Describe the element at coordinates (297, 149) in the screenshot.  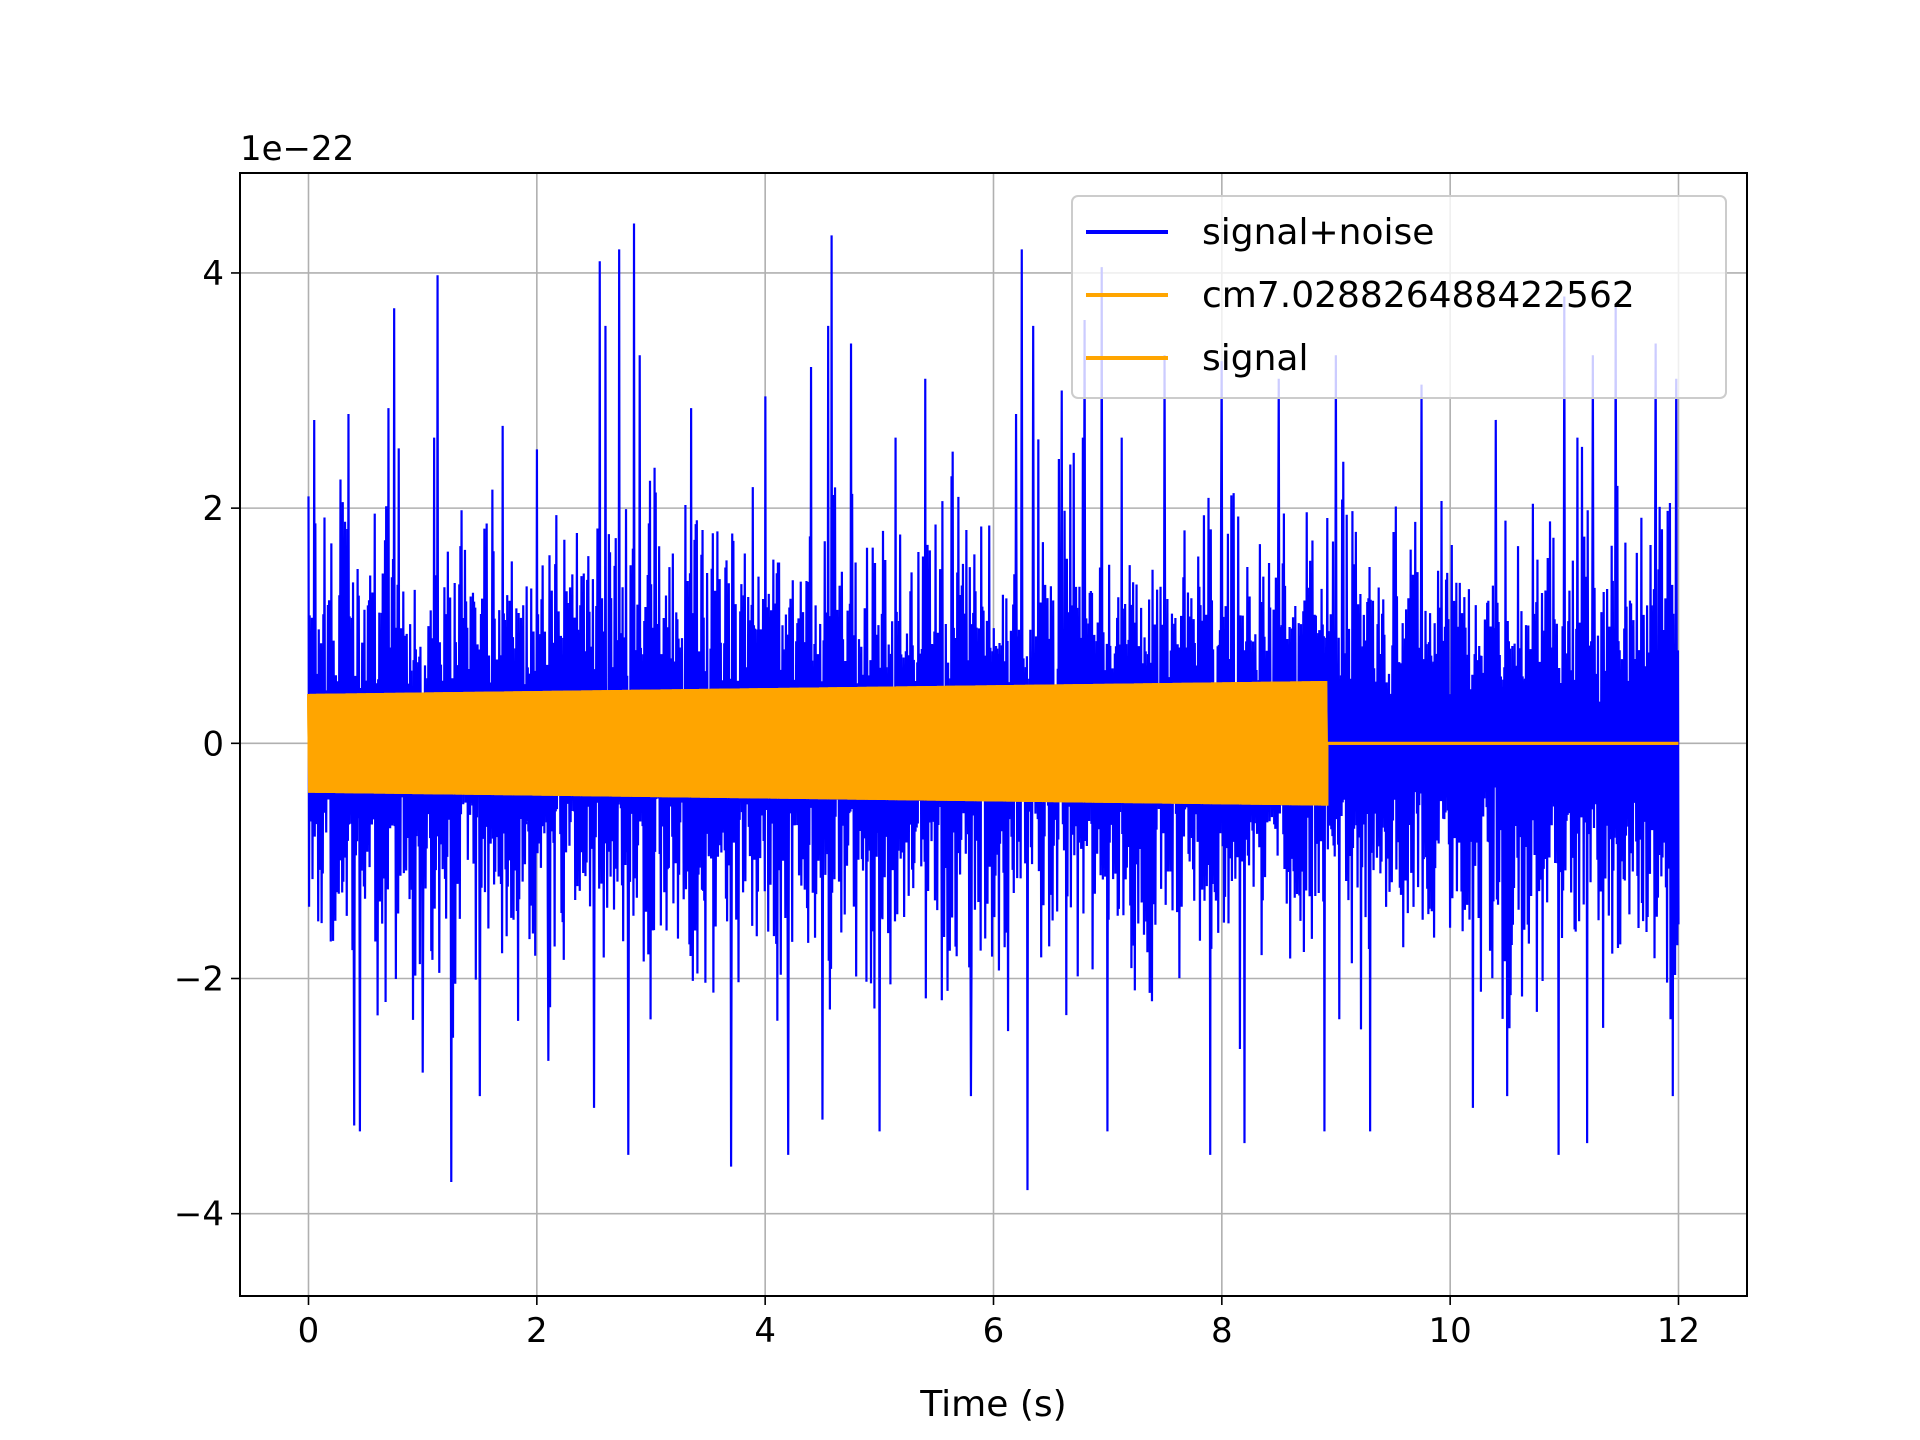
I see `y-offset-label: 1e−22` at that location.